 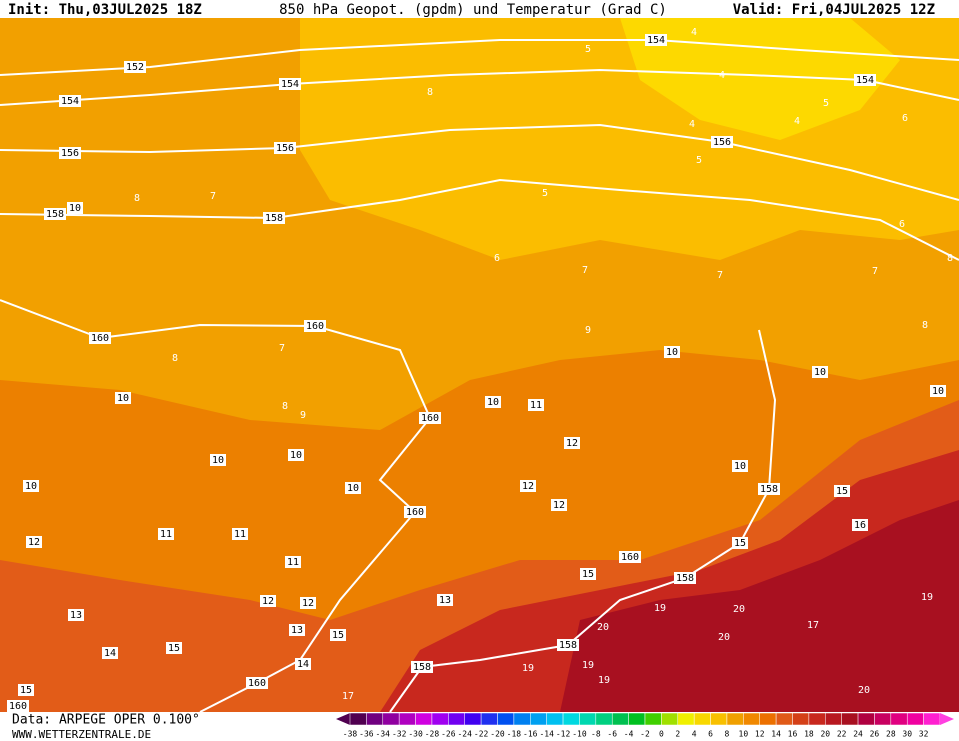 I want to click on colorbar-label: -30, so click(x=415, y=734).